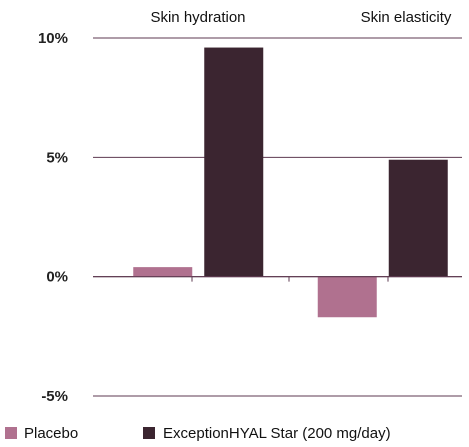 The width and height of the screenshot is (469, 447). Describe the element at coordinates (234, 162) in the screenshot. I see `bar-exceptionhyal-hydration` at that location.